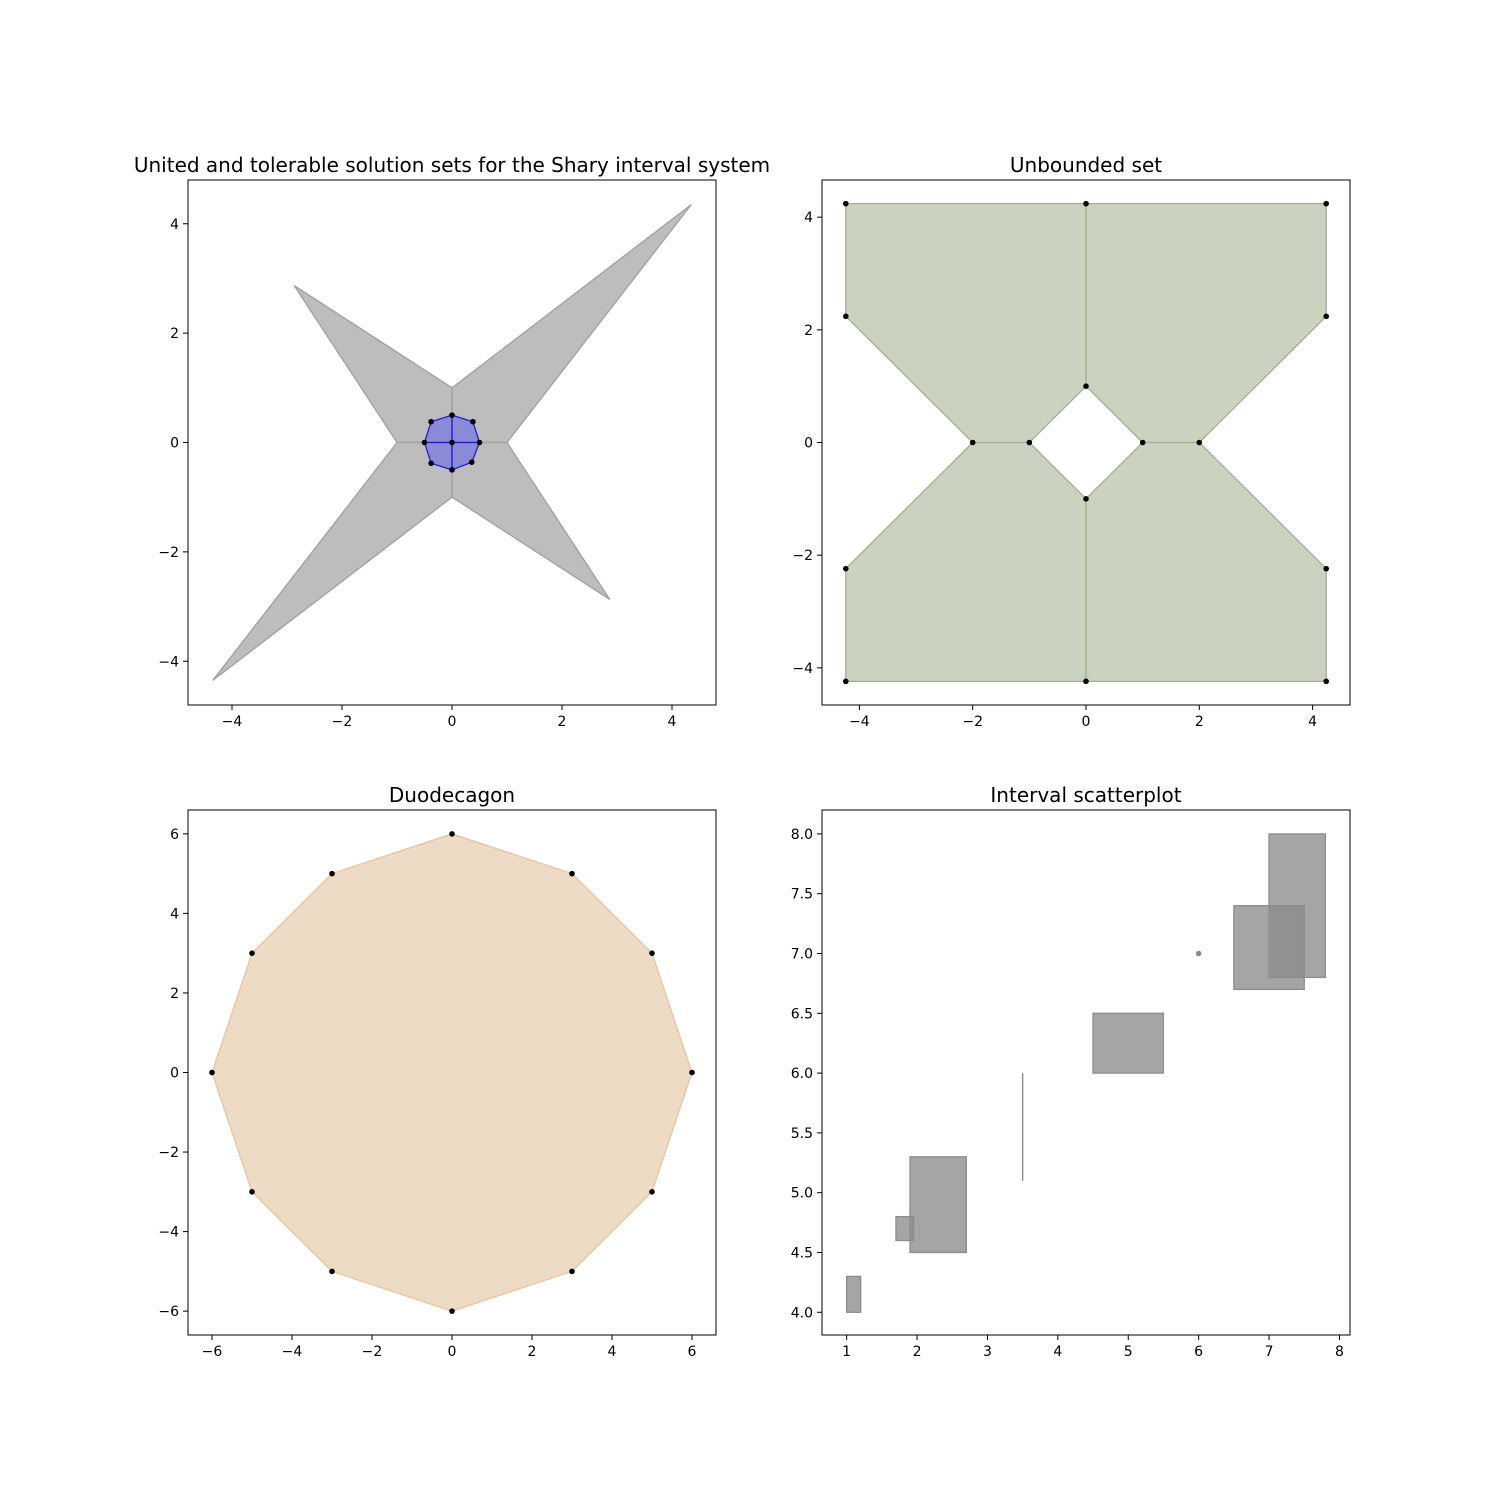 Image resolution: width=1500 pixels, height=1500 pixels. What do you see at coordinates (1086, 165) in the screenshot?
I see `chart-title: Unbounded set` at bounding box center [1086, 165].